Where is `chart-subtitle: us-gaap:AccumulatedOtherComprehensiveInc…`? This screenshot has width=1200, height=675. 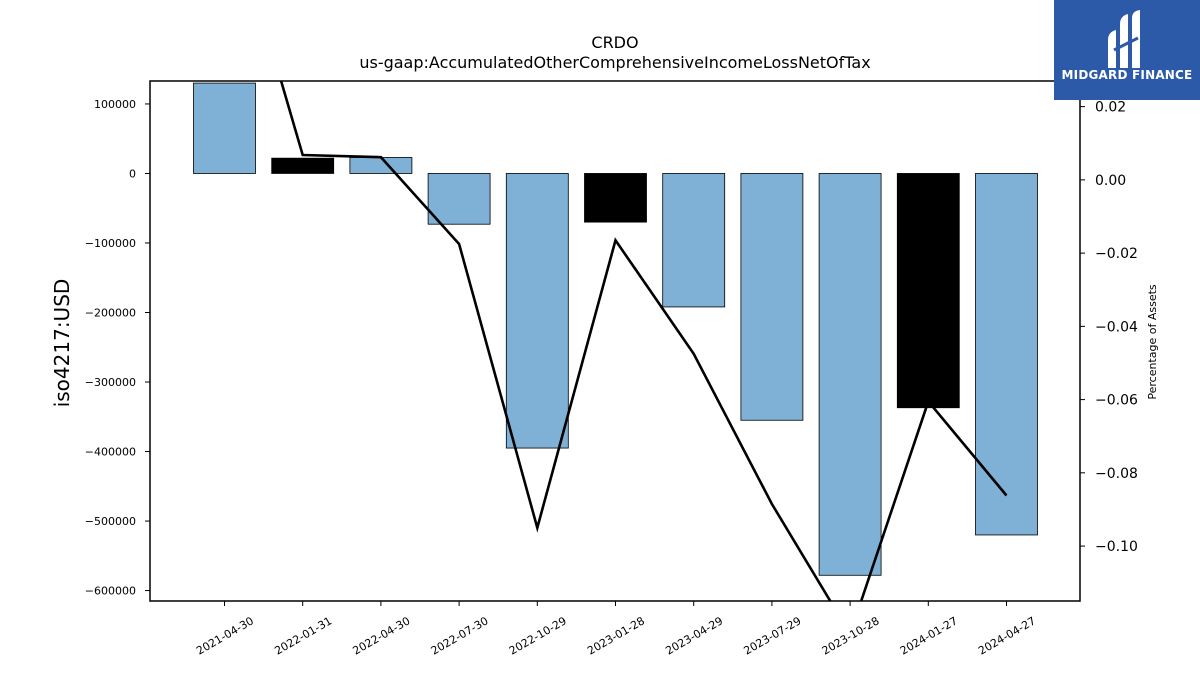 chart-subtitle: us-gaap:AccumulatedOtherComprehensiveInc… is located at coordinates (614, 62).